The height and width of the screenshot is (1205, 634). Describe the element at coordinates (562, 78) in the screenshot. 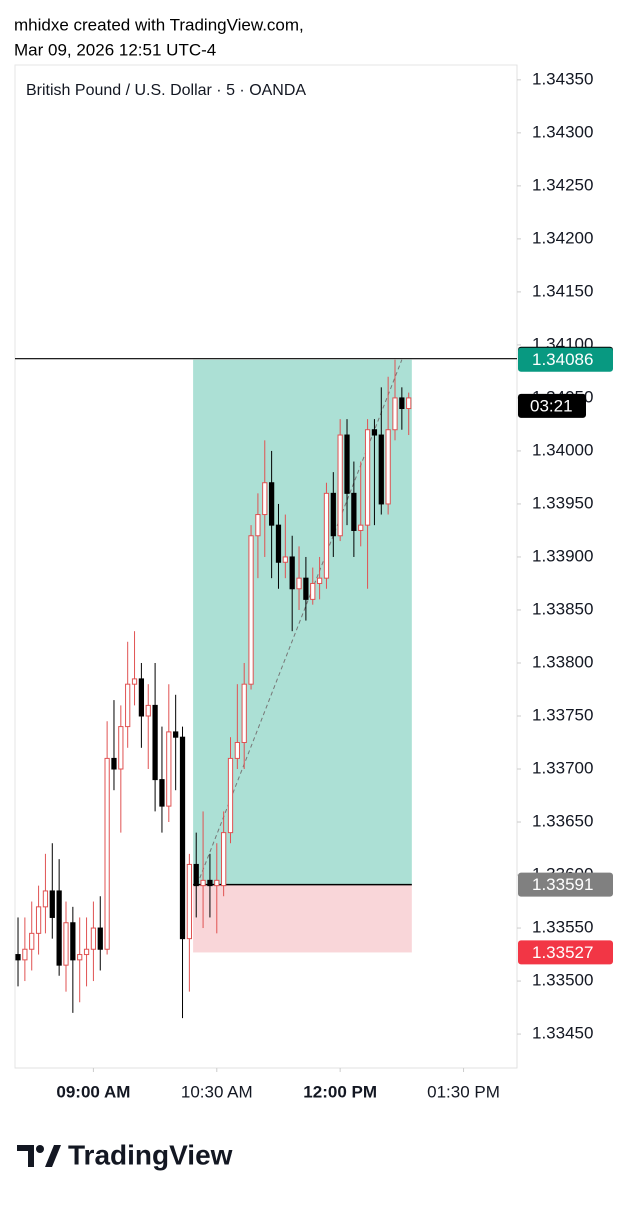

I see `y-tick-label: 1.34350` at that location.